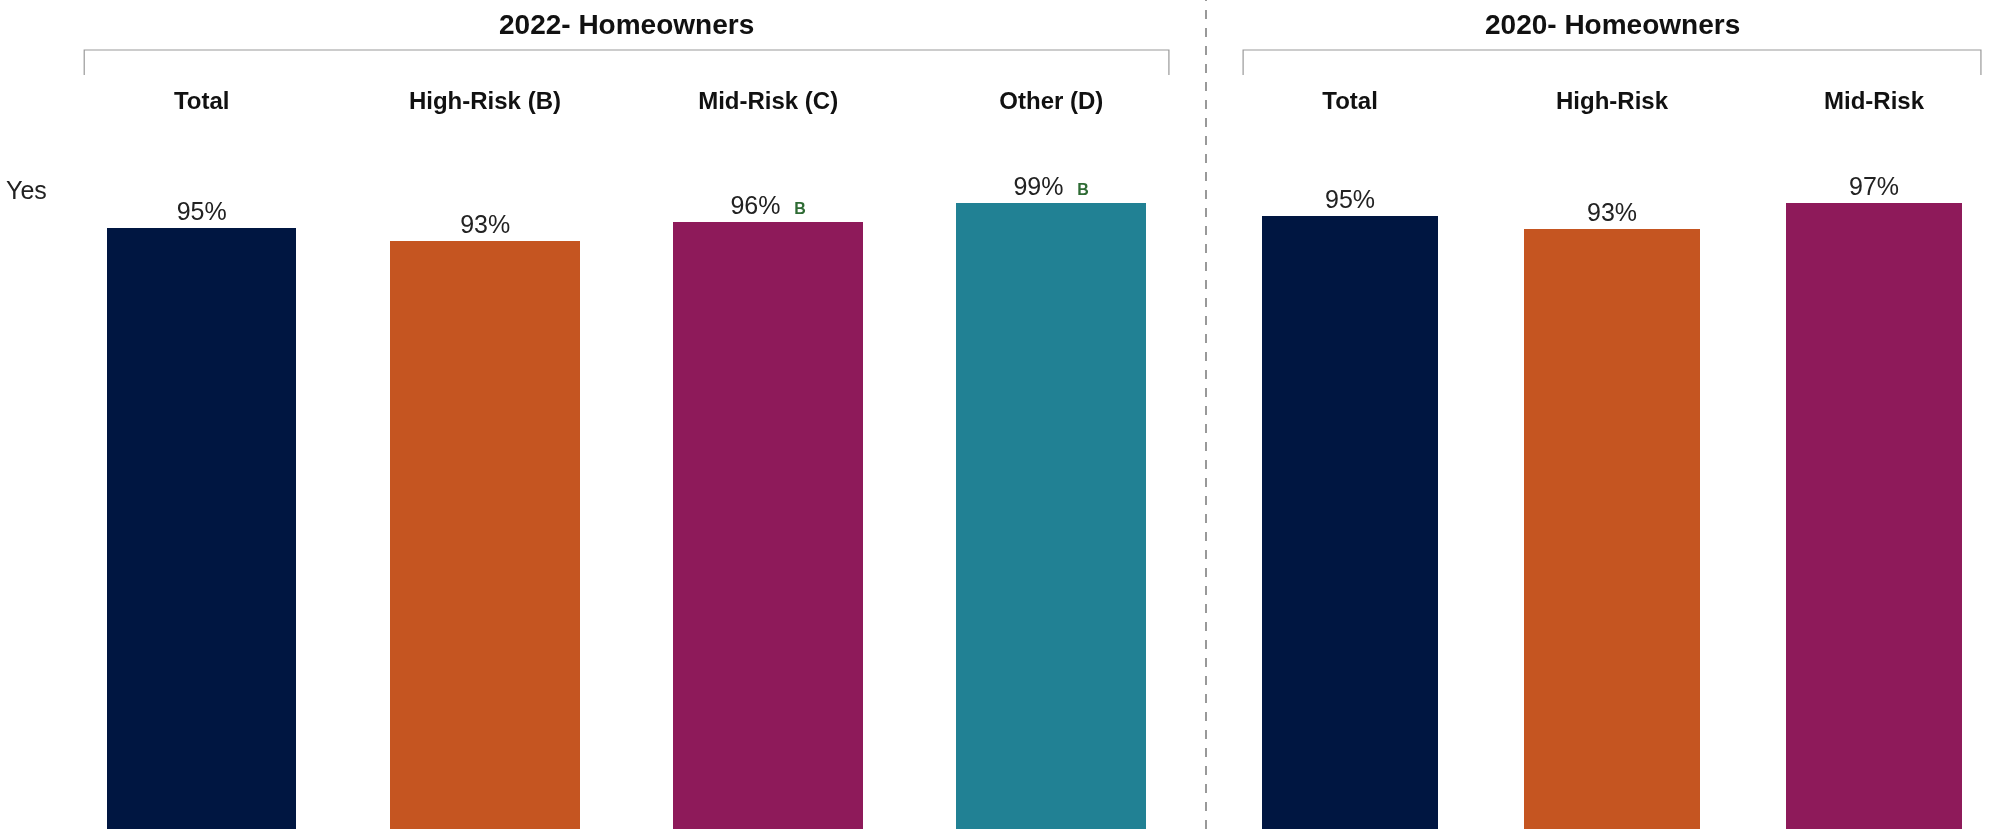 The height and width of the screenshot is (829, 2005). Describe the element at coordinates (484, 101) in the screenshot. I see `x-tick-label: High-Risk (B)` at that location.